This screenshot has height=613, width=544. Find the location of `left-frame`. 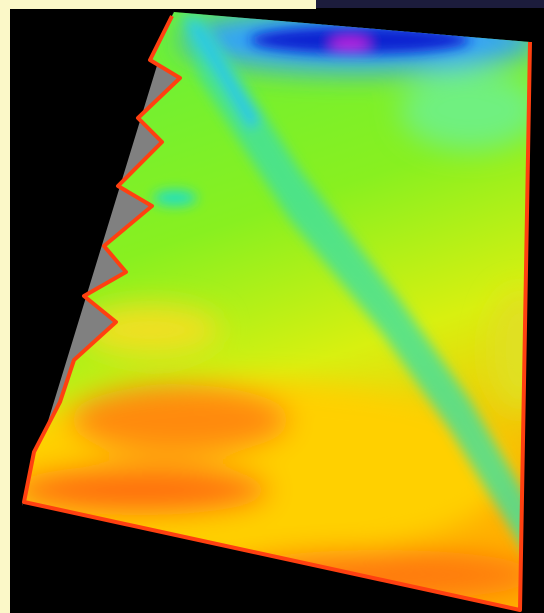

left-frame is located at coordinates (5, 306).